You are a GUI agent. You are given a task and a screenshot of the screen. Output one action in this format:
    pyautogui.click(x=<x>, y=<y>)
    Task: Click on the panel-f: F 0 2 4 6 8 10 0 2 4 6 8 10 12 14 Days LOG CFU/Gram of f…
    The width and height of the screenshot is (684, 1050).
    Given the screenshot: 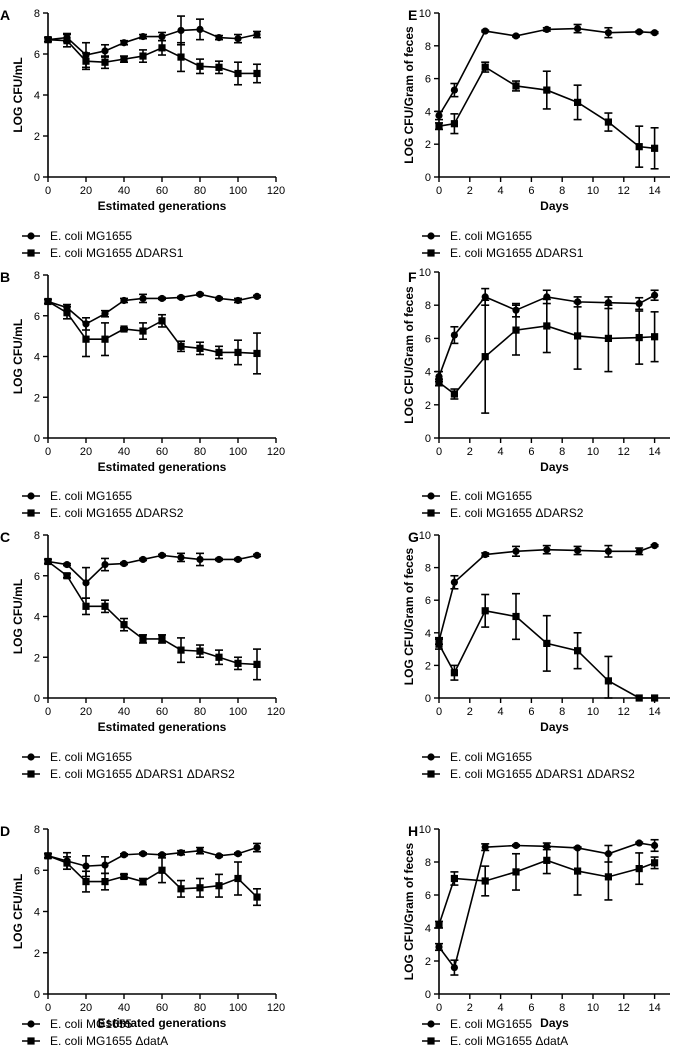 What is the action you would take?
    pyautogui.click(x=536, y=393)
    